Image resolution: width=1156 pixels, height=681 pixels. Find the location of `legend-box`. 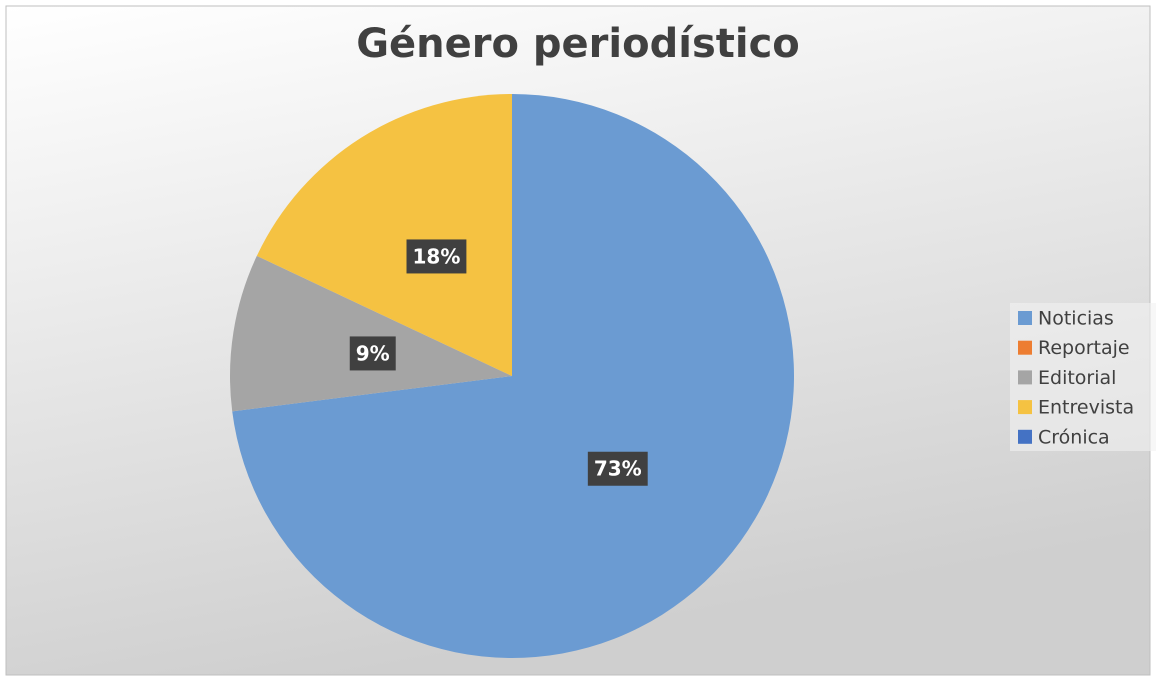

legend-box is located at coordinates (1083, 377).